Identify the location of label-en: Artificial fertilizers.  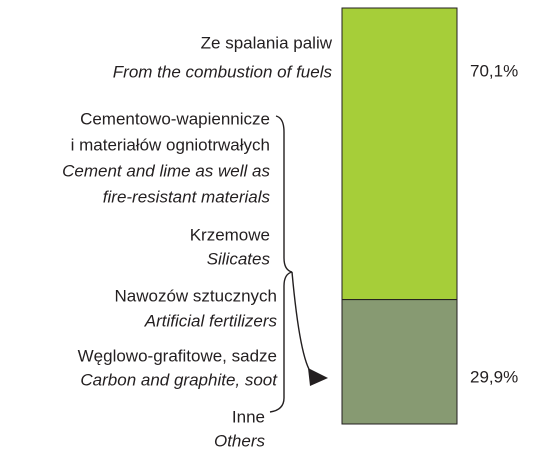
(211, 320).